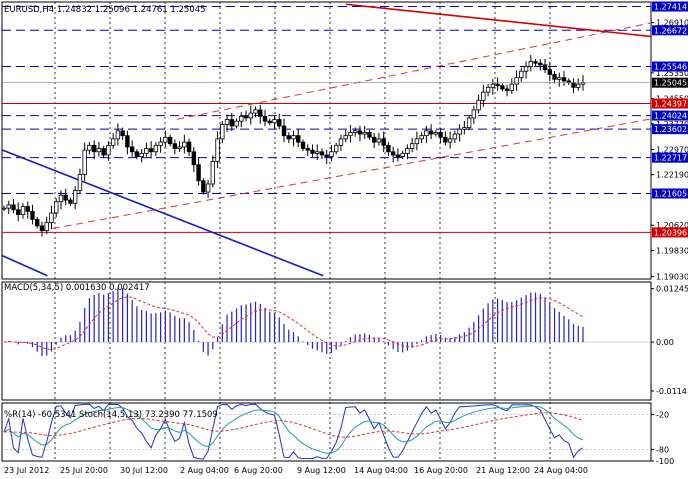  What do you see at coordinates (672, 225) in the screenshot?
I see `y-tick-label: 1.20620` at bounding box center [672, 225].